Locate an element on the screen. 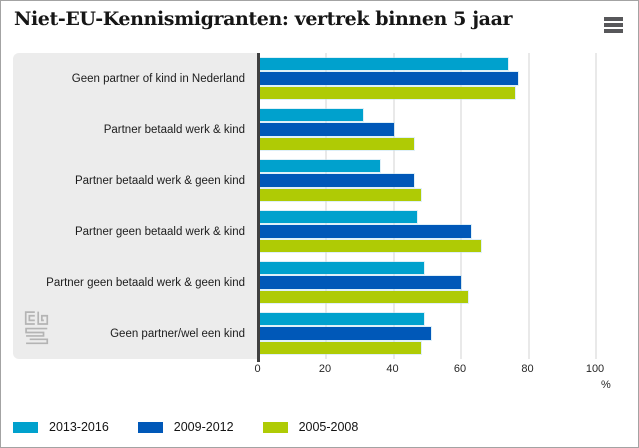  legend: 2013-2016 2009-2012 2005-2008 is located at coordinates (200, 427).